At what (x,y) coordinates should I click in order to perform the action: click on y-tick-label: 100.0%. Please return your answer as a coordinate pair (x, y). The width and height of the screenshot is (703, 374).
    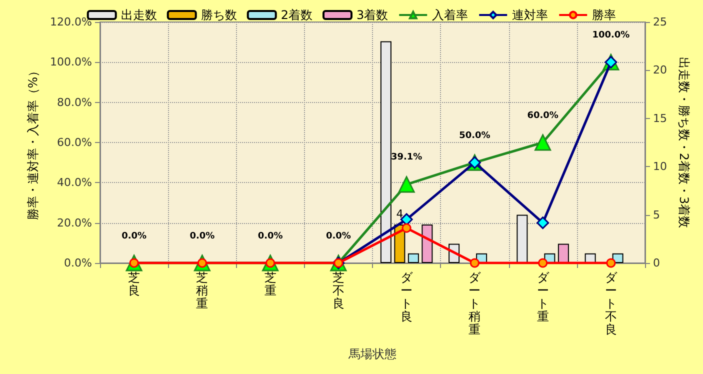
    Looking at the image, I should click on (71, 62).